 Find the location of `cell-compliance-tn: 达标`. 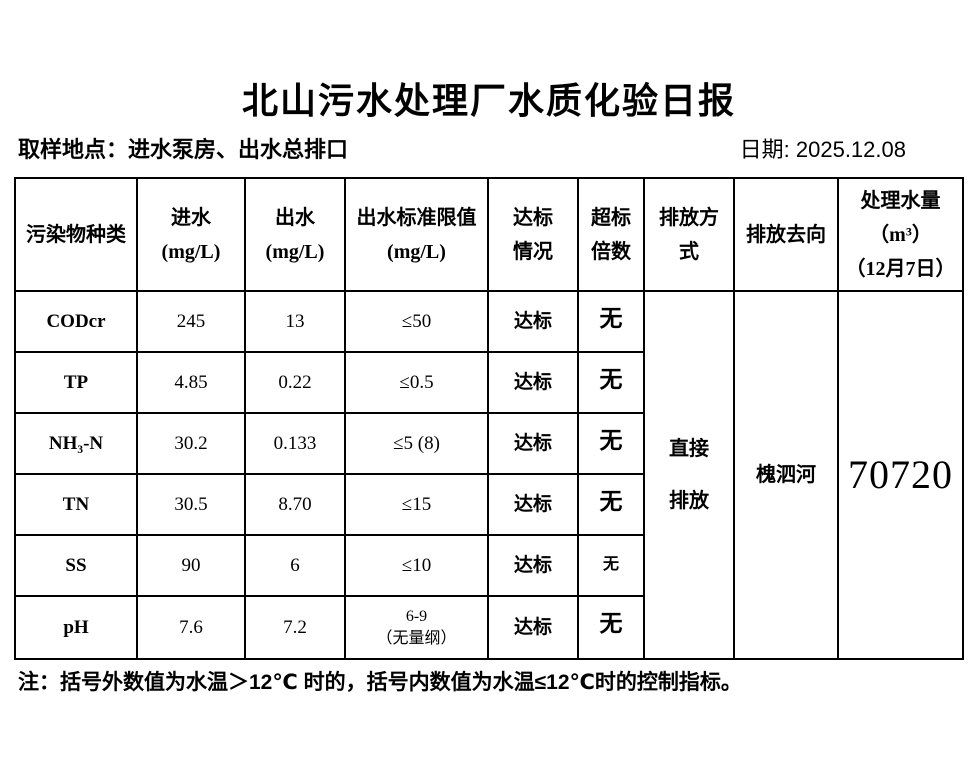

cell-compliance-tn: 达标 is located at coordinates (534, 505).